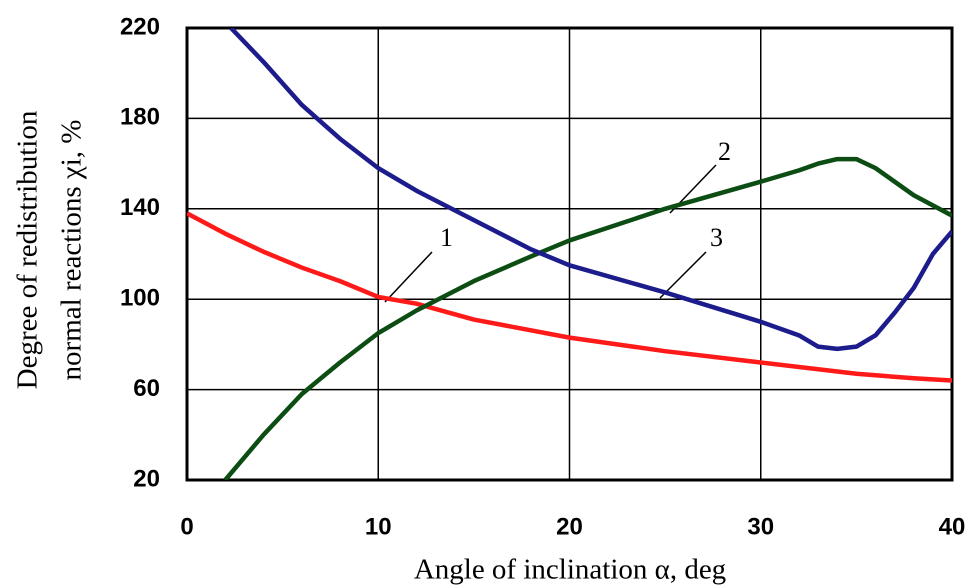  I want to click on y-tick-label: 180, so click(140, 117).